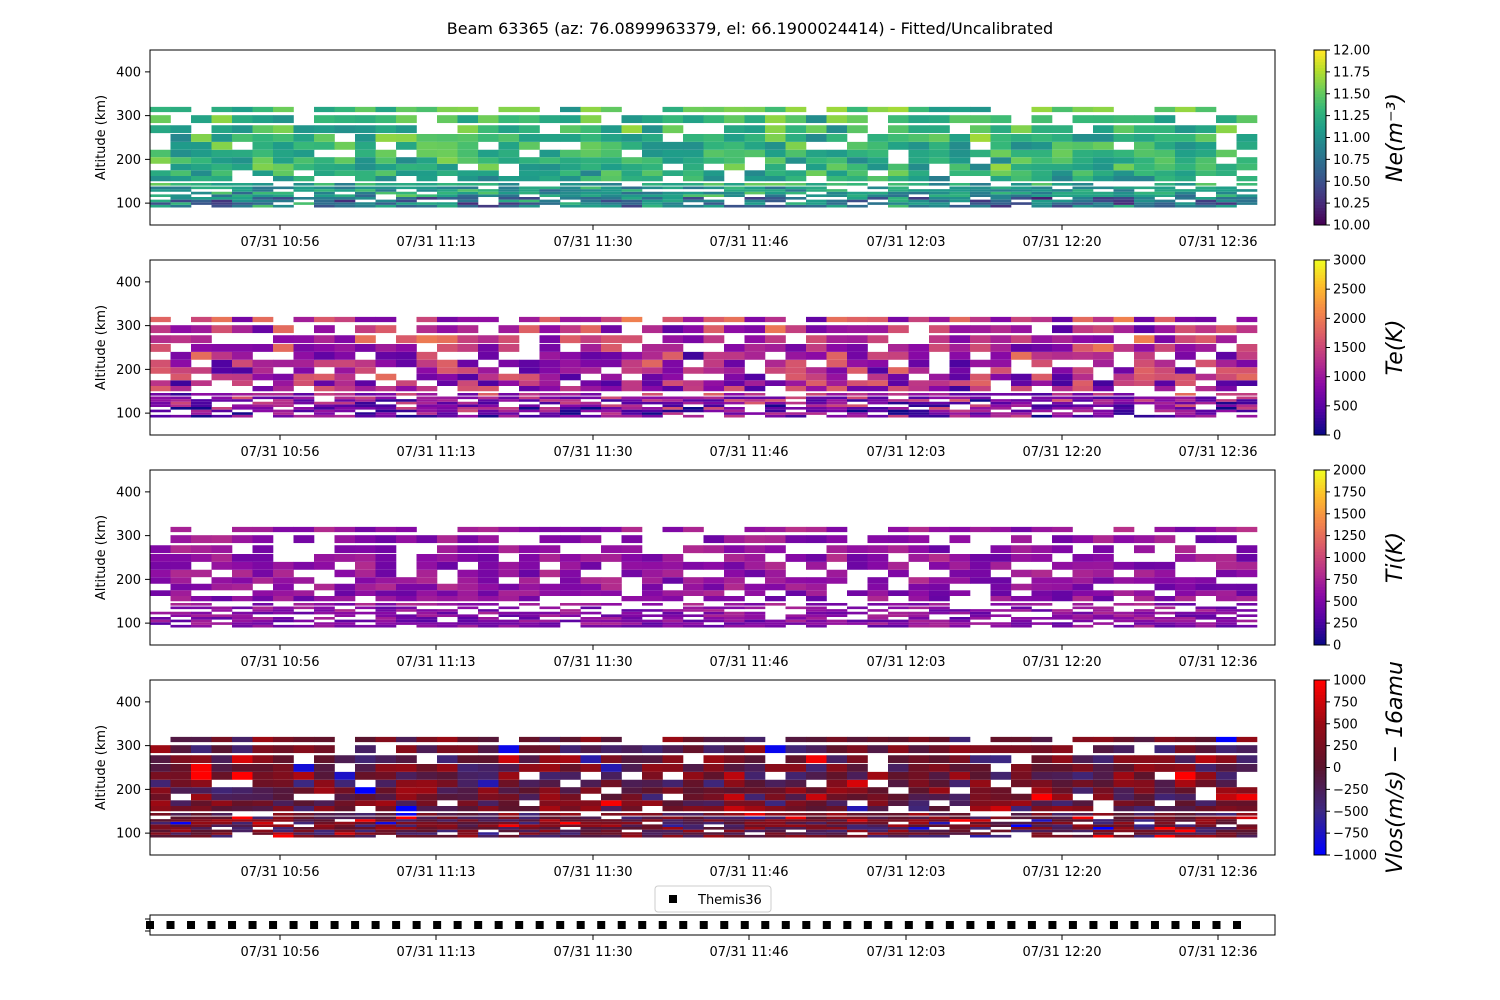 The height and width of the screenshot is (1000, 1500). Describe the element at coordinates (1395, 137) in the screenshot. I see `colorbar-label: Ne(m⁻³)` at that location.